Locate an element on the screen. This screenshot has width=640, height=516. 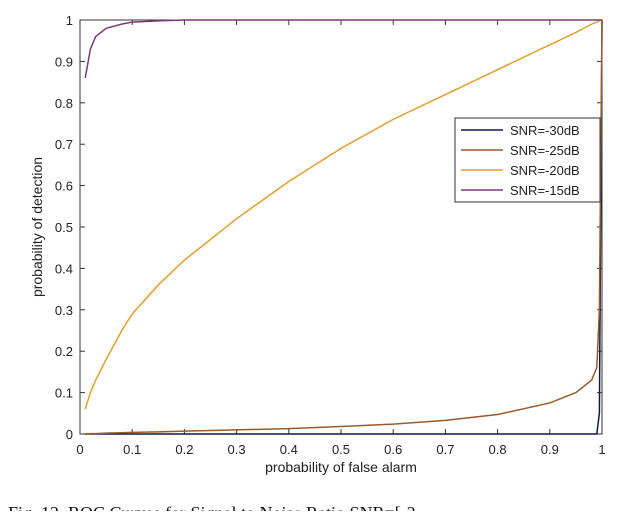
y-tick-label: 0.9 is located at coordinates (64, 61).